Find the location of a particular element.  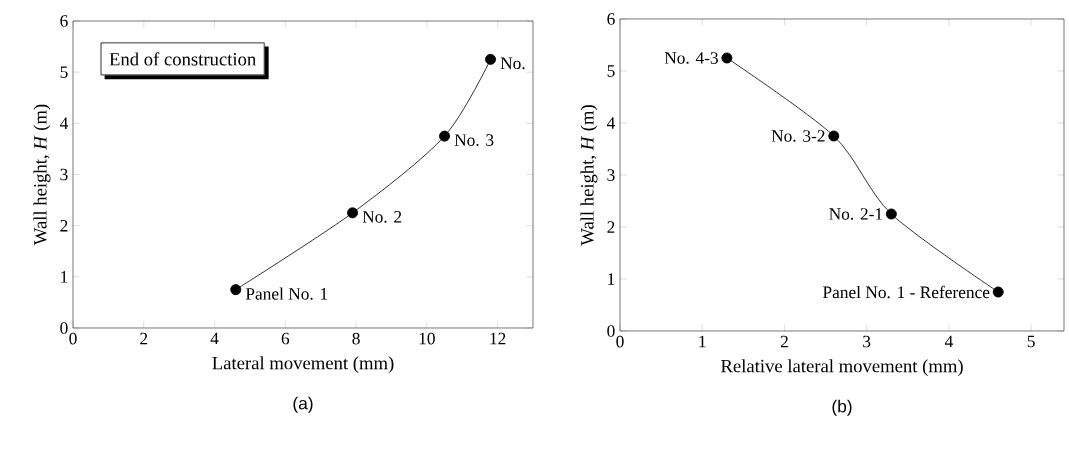

x-tick-label: 3 is located at coordinates (867, 341).